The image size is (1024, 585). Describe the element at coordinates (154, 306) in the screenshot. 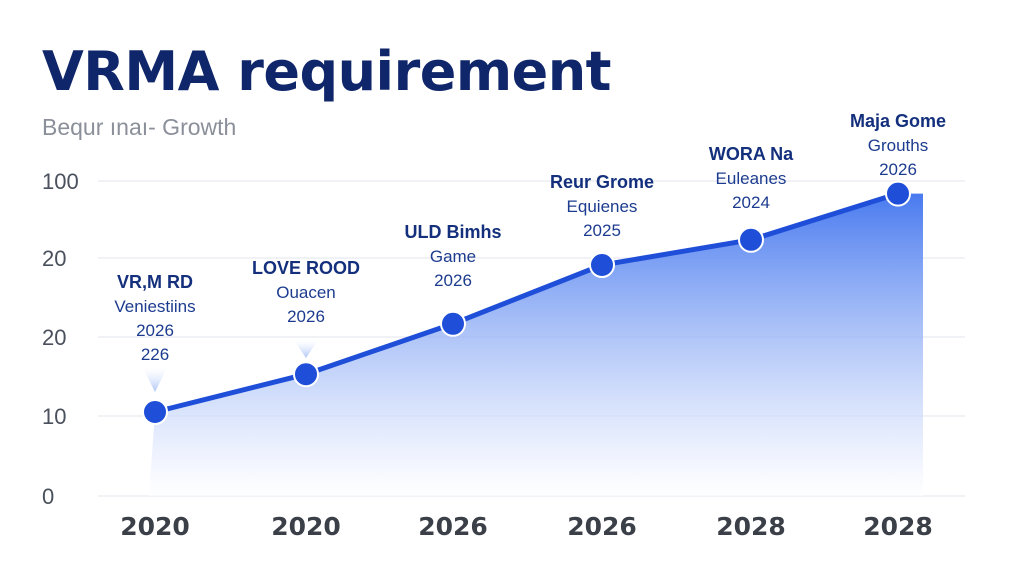

I see `annotation-line: Veniestiins` at that location.